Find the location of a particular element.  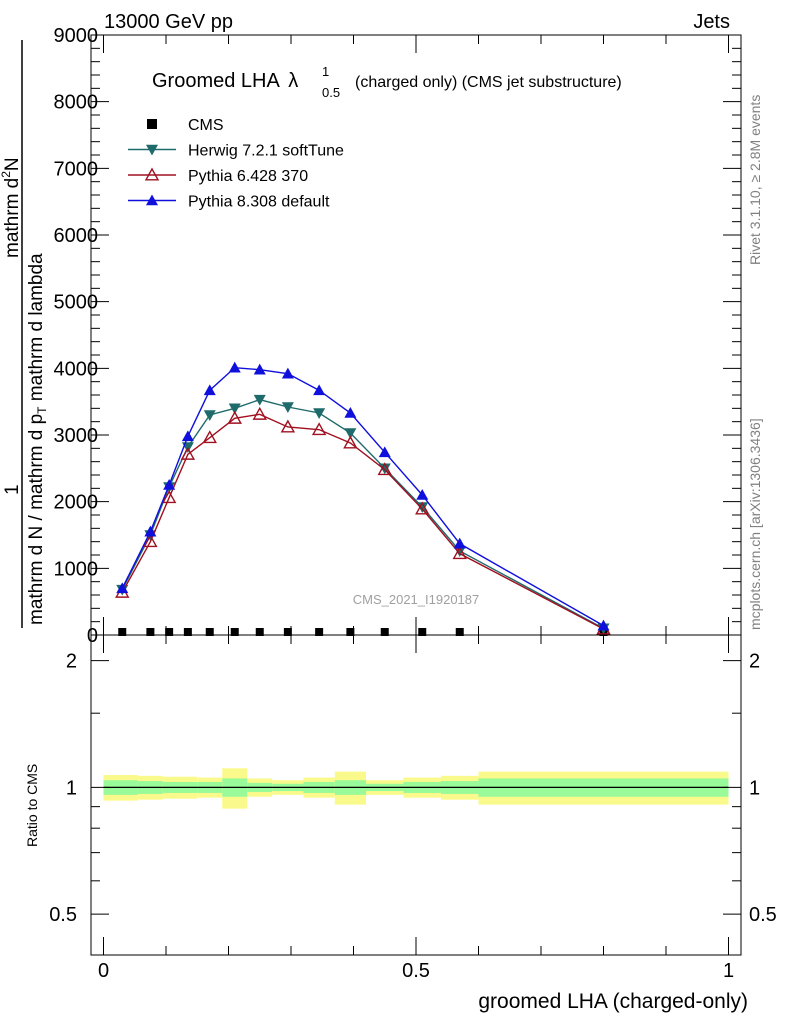

lower-tick-label-right: 1 is located at coordinates (754, 788).